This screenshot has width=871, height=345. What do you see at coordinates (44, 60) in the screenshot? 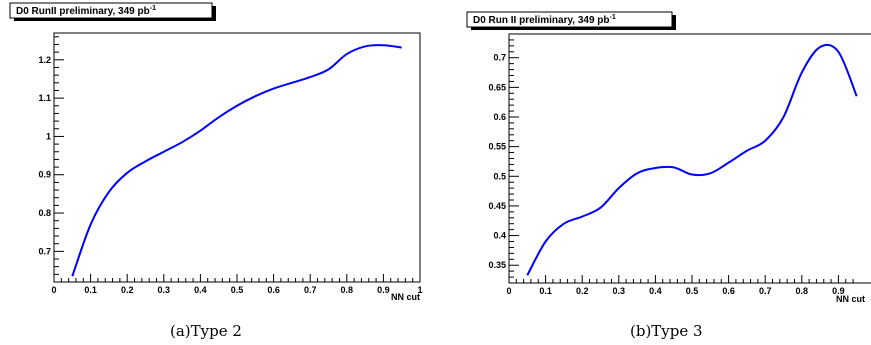
I see `y-tick-label: 1.2` at bounding box center [44, 60].